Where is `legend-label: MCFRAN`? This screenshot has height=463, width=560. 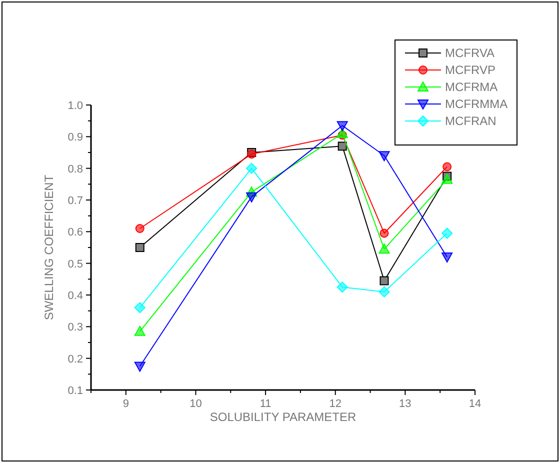
legend-label: MCFRAN is located at coordinates (470, 121).